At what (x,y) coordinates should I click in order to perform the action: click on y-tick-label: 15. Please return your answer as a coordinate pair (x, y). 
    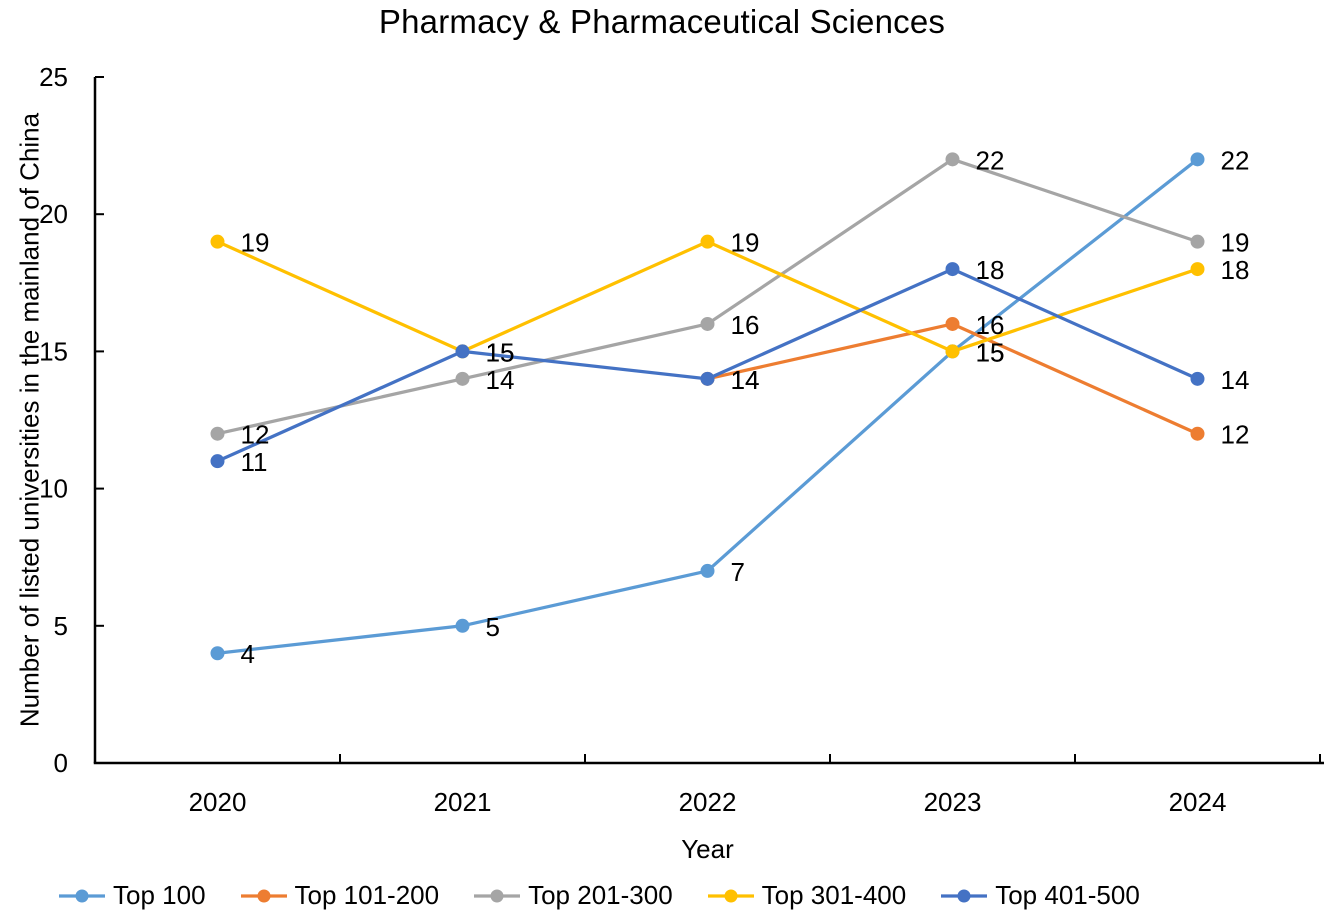
    Looking at the image, I should click on (53, 351).